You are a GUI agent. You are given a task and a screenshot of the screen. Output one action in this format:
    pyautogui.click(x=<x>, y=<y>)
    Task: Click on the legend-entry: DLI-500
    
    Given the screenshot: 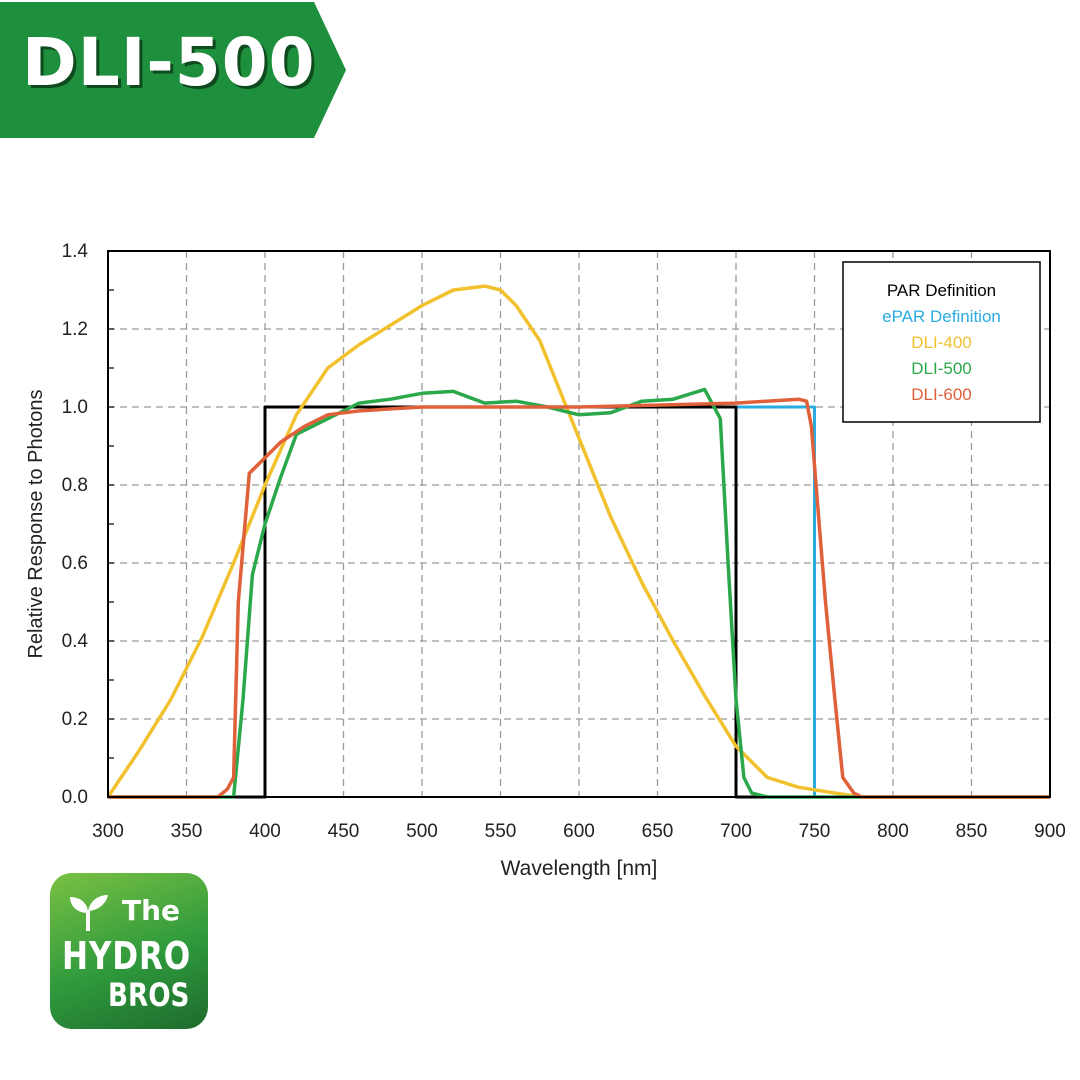 What is the action you would take?
    pyautogui.click(x=941, y=368)
    